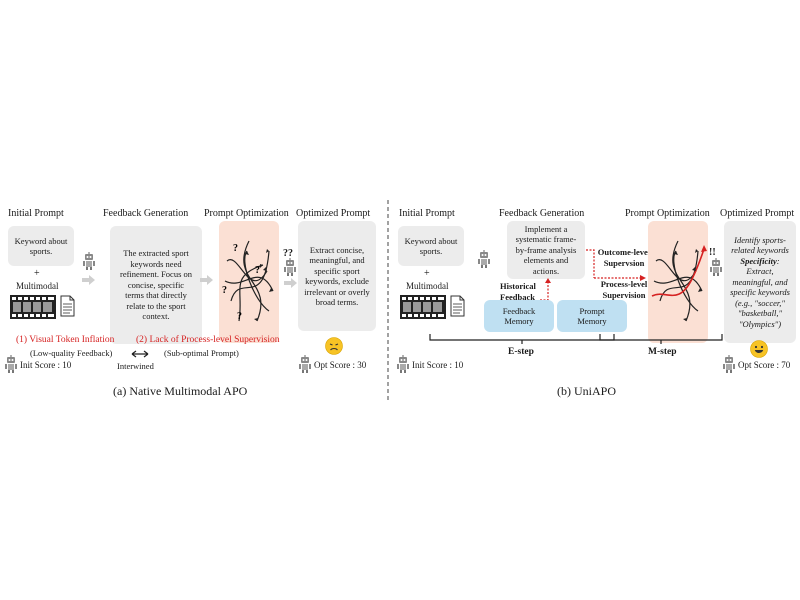 The height and width of the screenshot is (600, 800). What do you see at coordinates (340, 365) in the screenshot?
I see `opt-score: Opt Score : 30` at bounding box center [340, 365].